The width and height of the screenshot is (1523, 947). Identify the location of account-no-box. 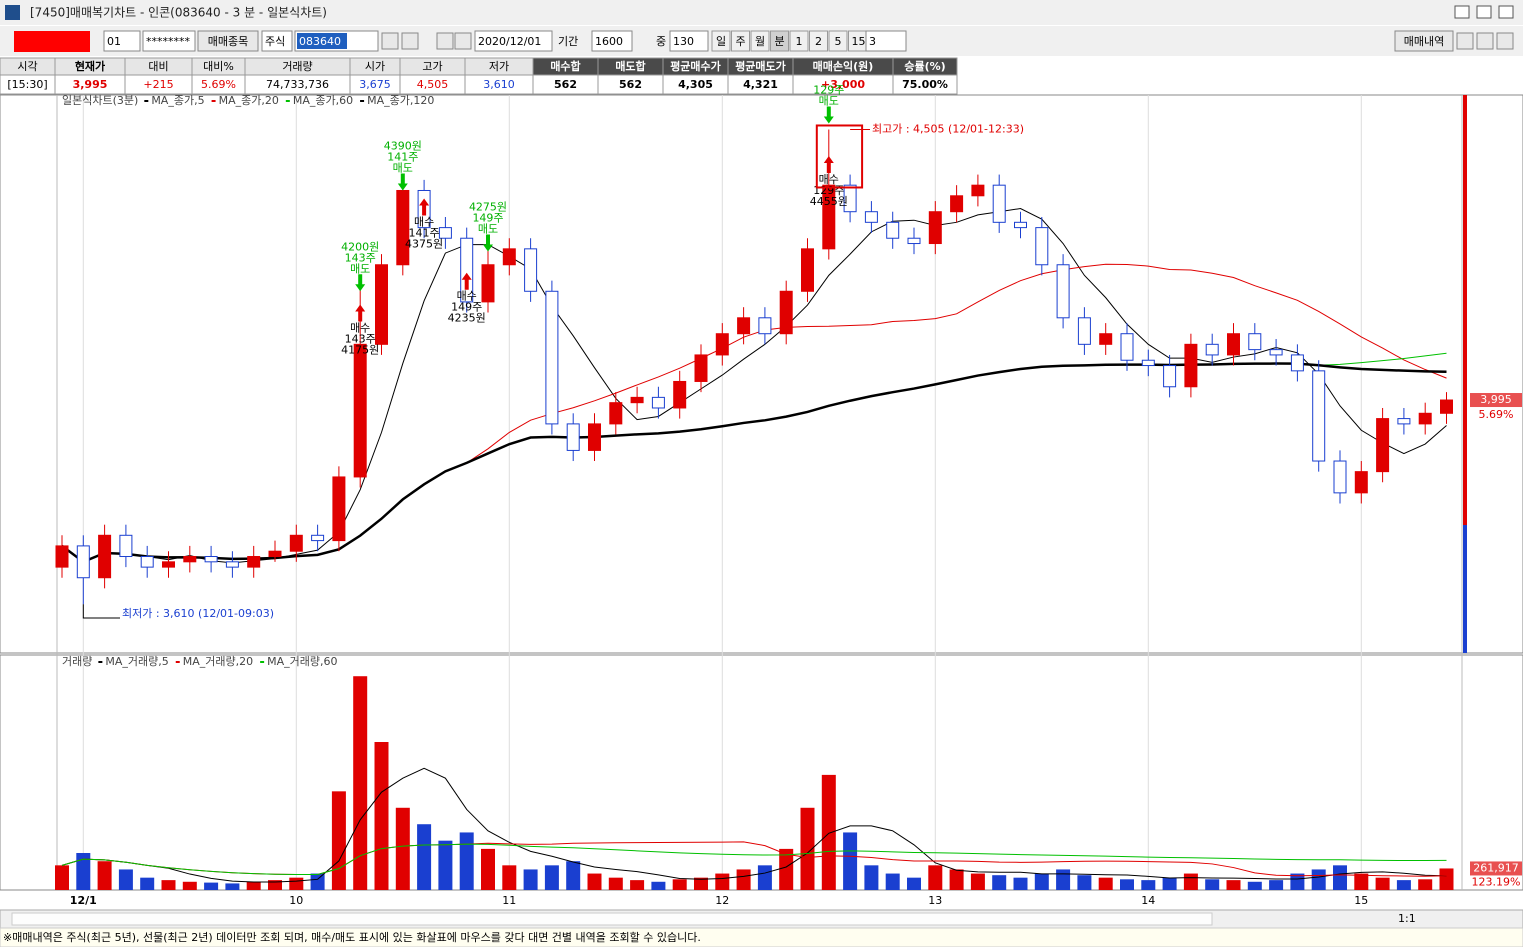
(122, 41).